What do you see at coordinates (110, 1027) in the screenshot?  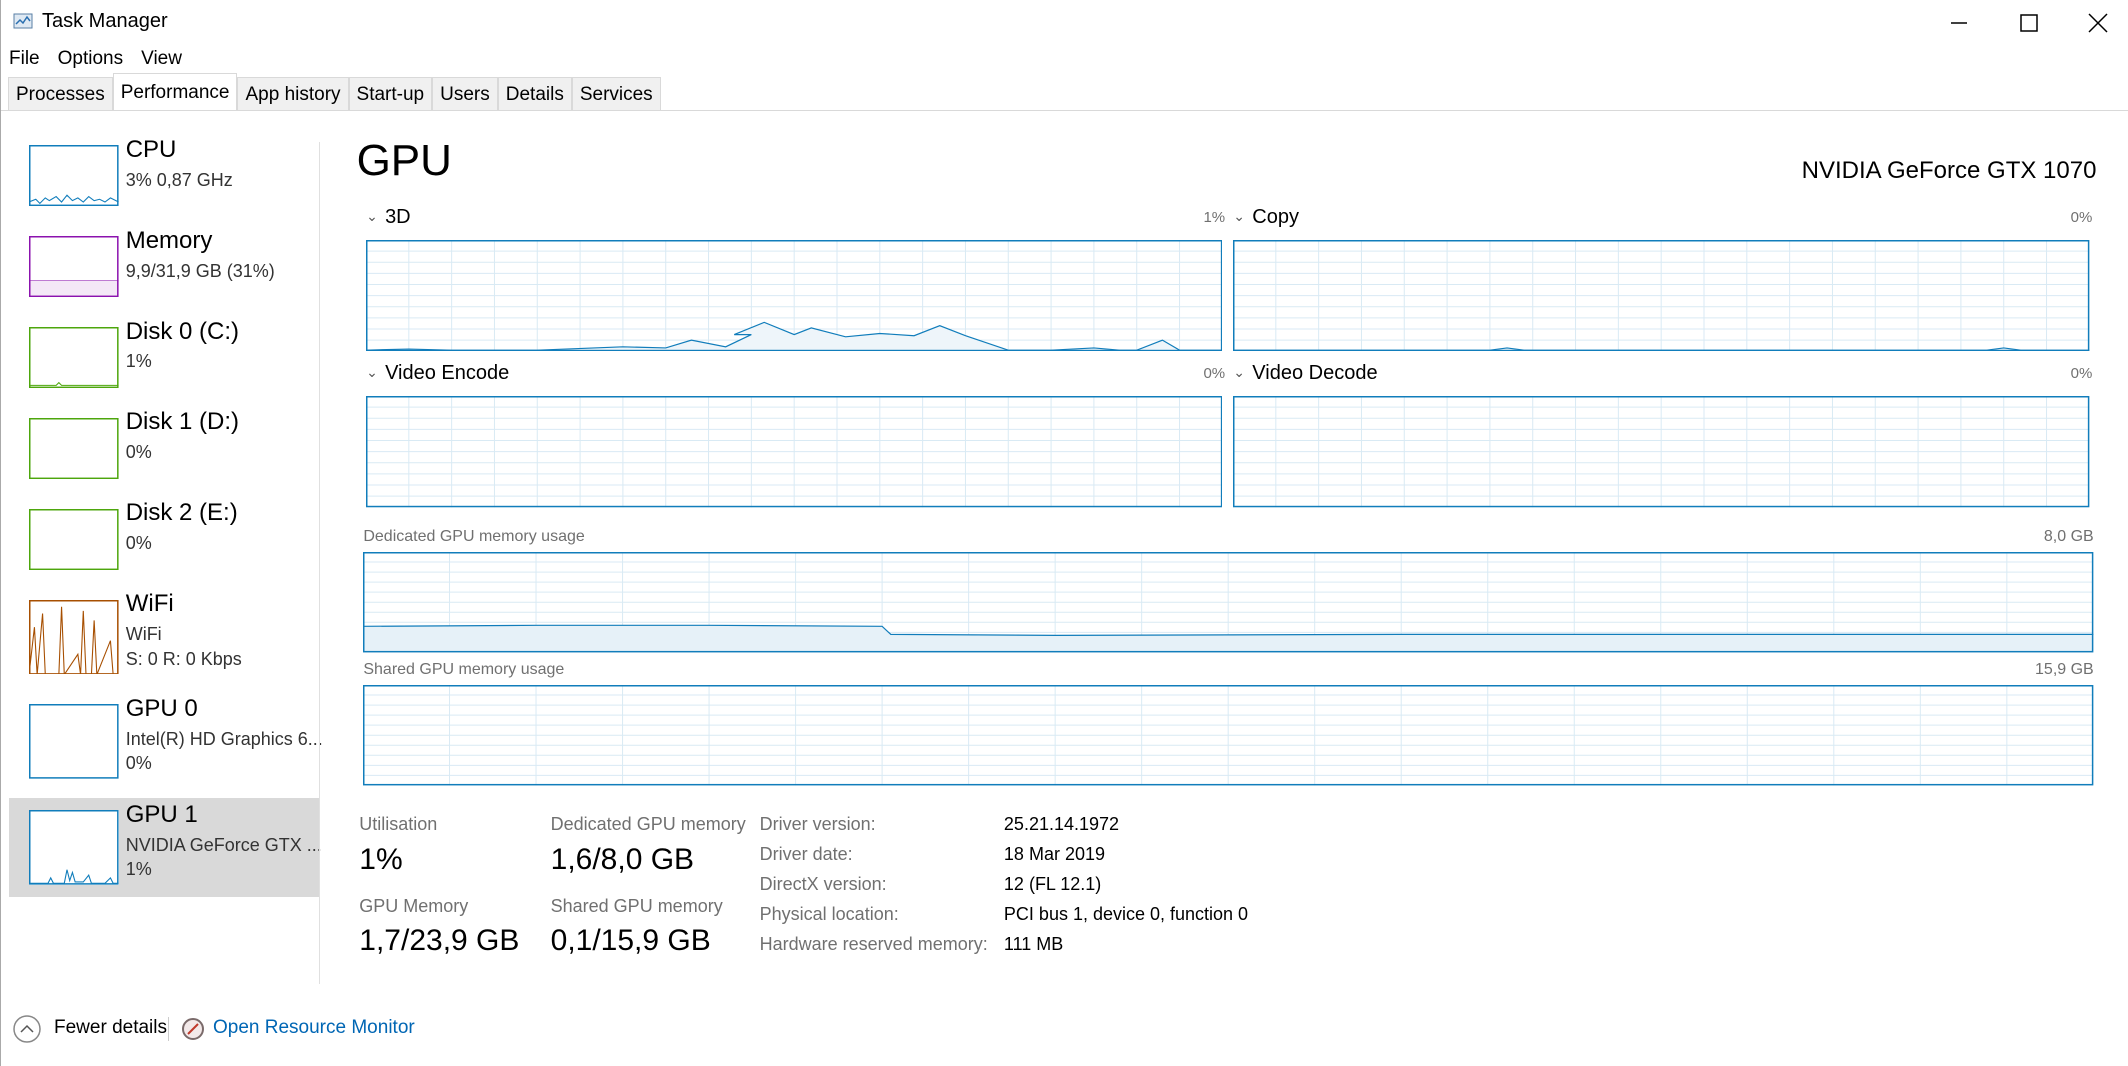 I see `fewer-details-link: Fewer details` at bounding box center [110, 1027].